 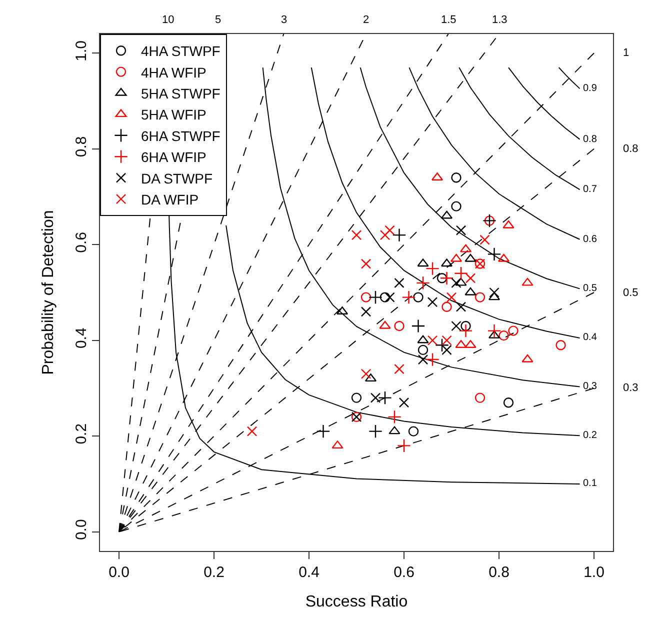 I want to click on text: 0.8, so click(x=630, y=149).